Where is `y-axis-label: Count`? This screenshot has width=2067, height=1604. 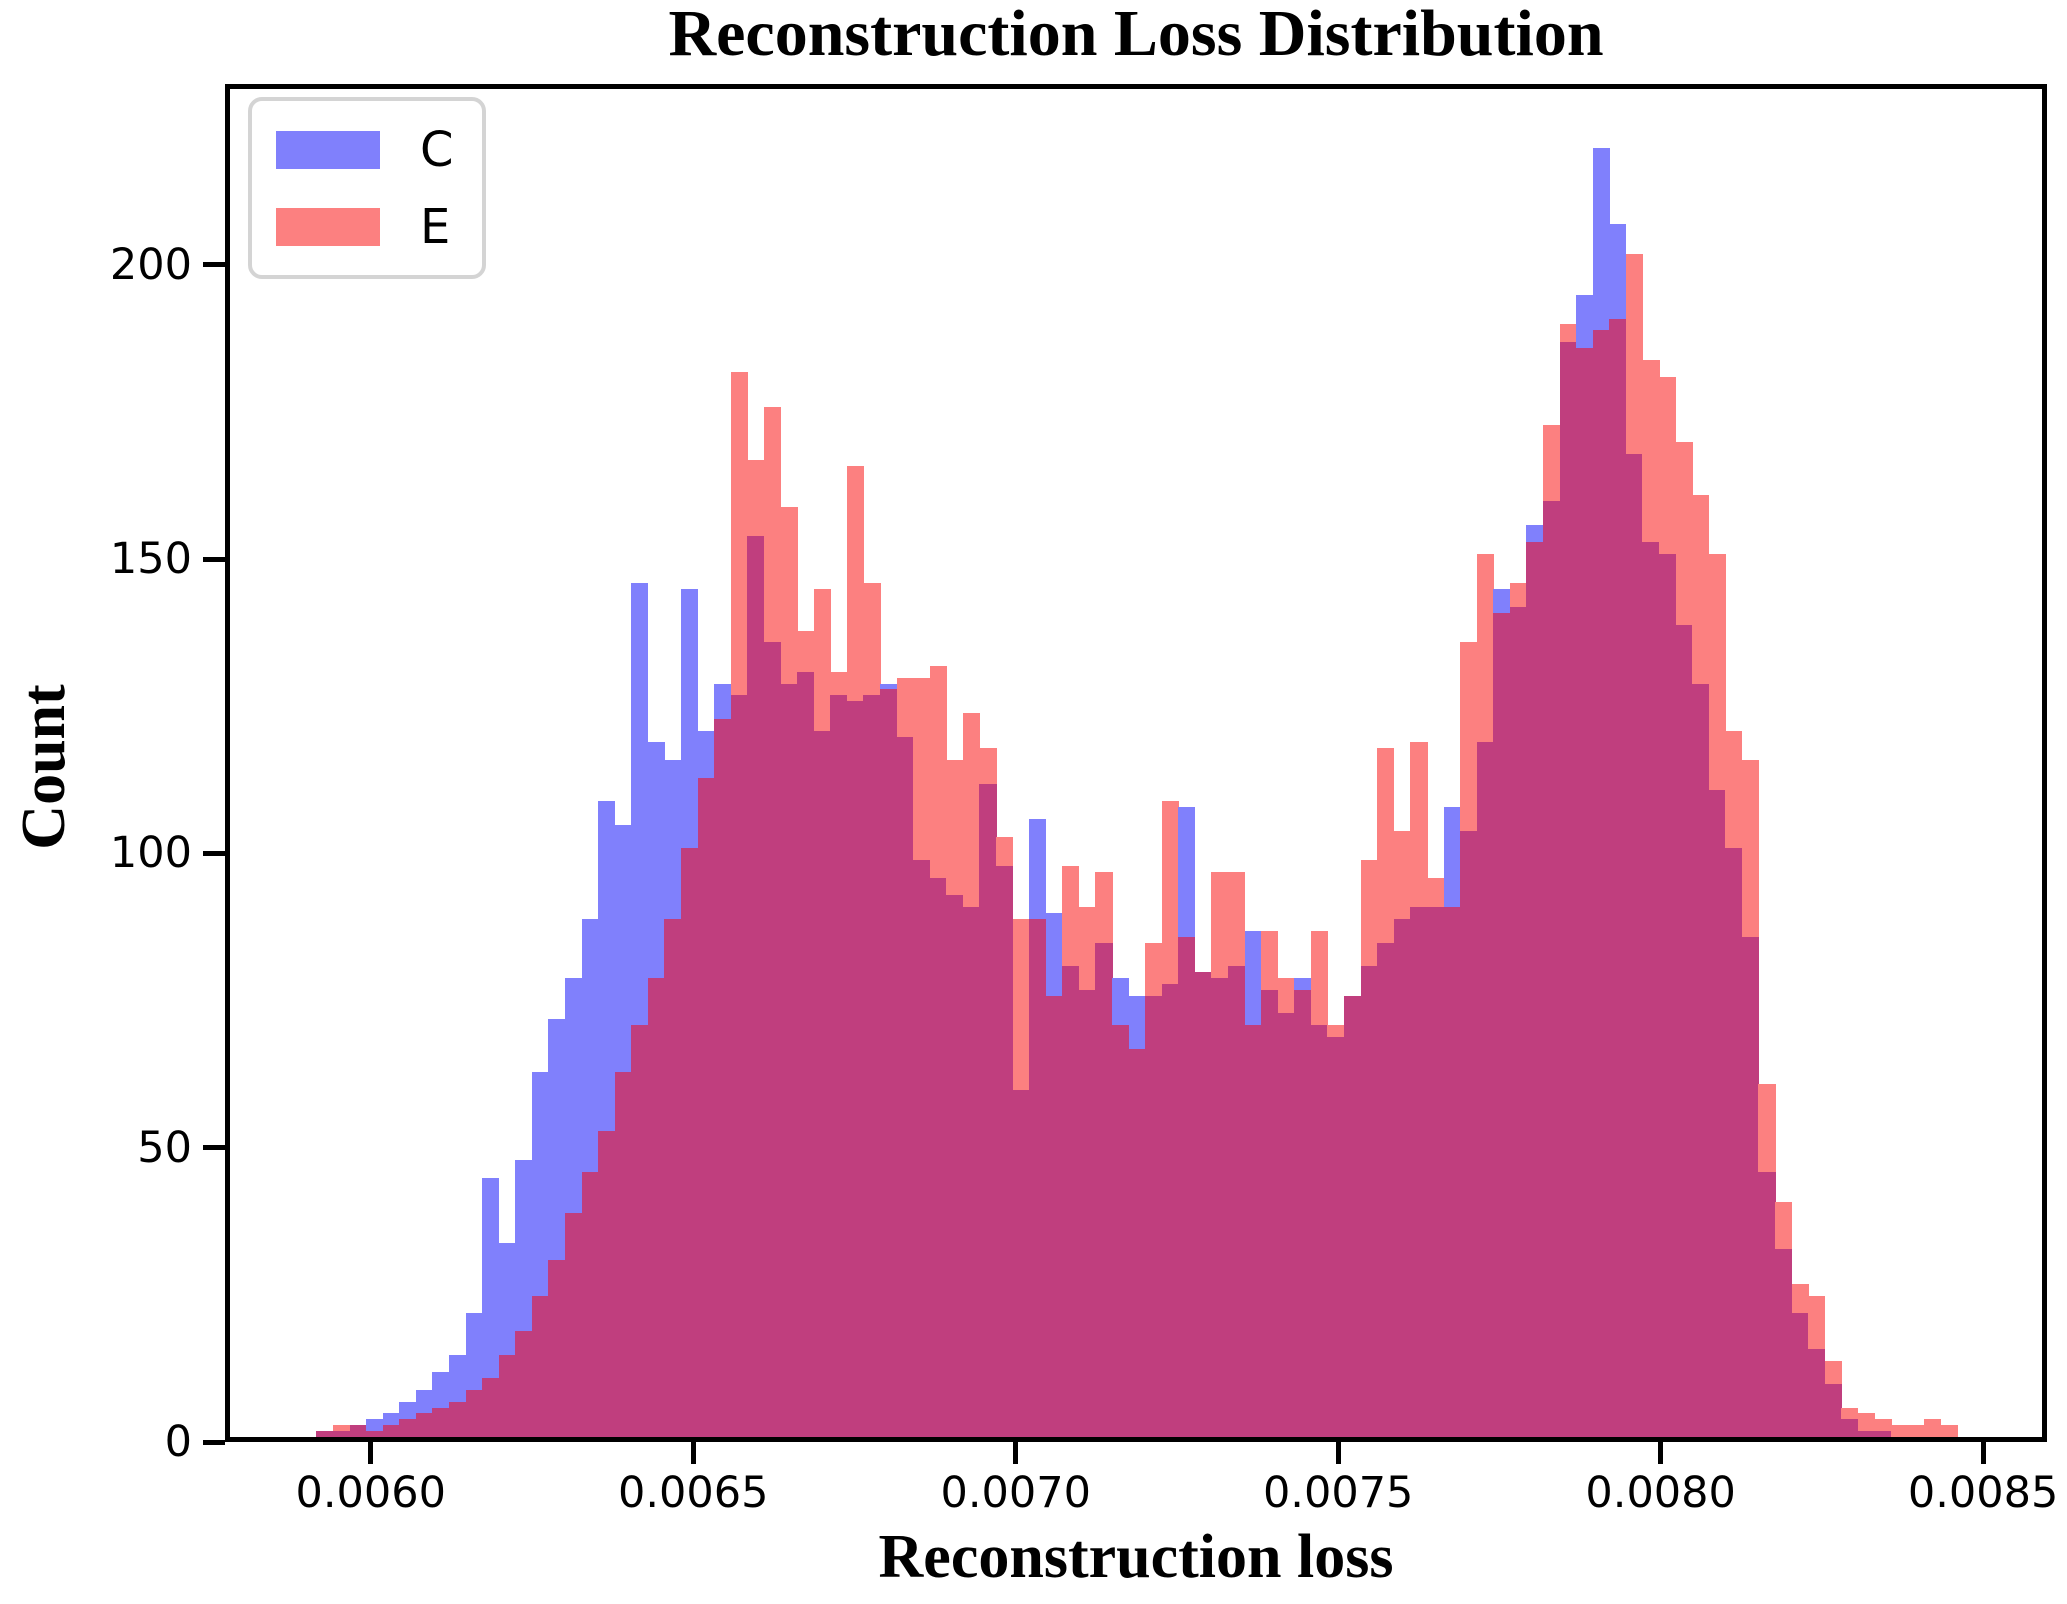
y-axis-label: Count is located at coordinates (44, 767).